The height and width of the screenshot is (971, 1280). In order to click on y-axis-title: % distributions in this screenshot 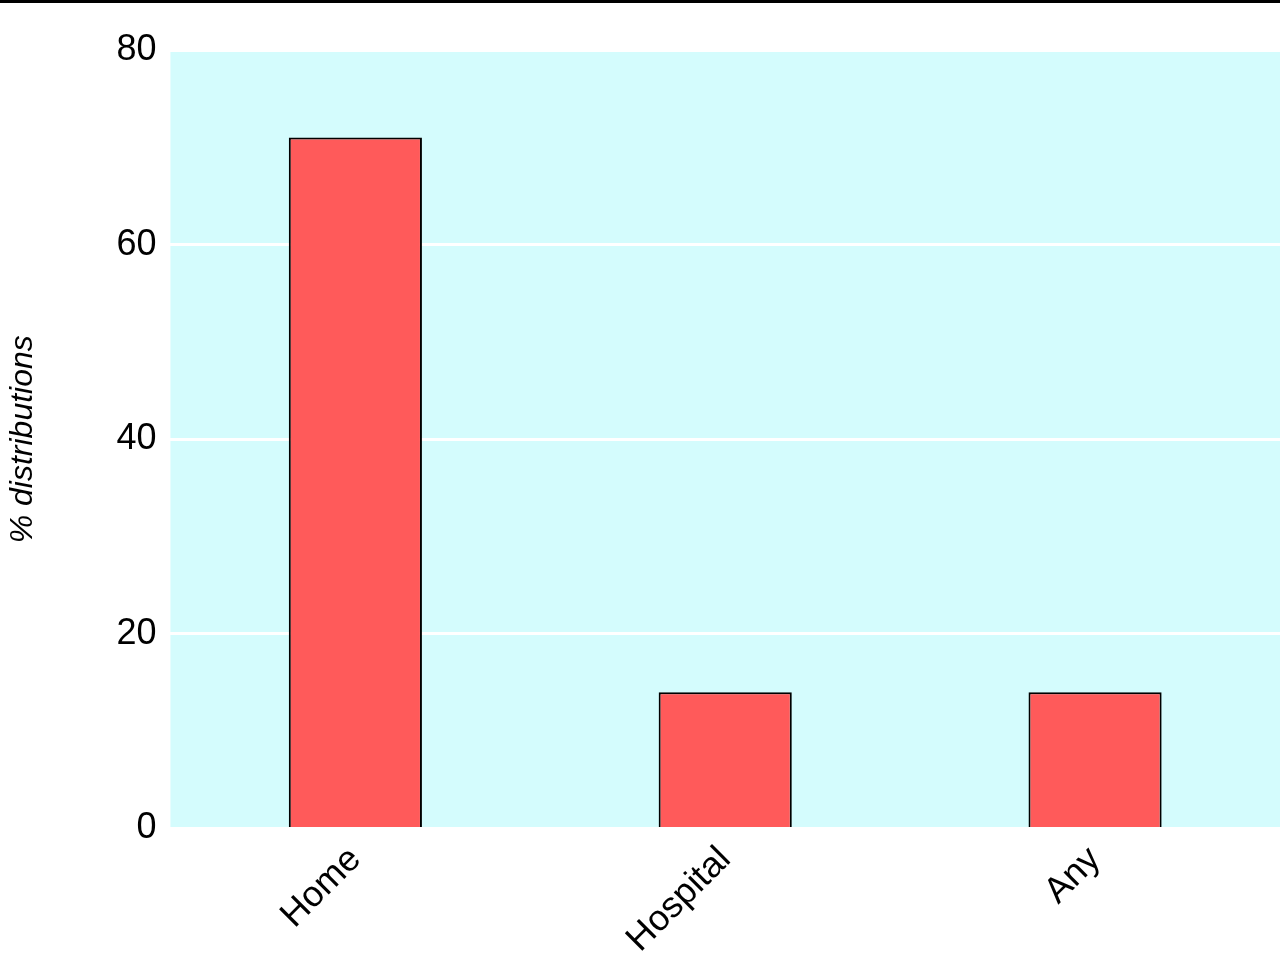, I will do `click(21, 439)`.